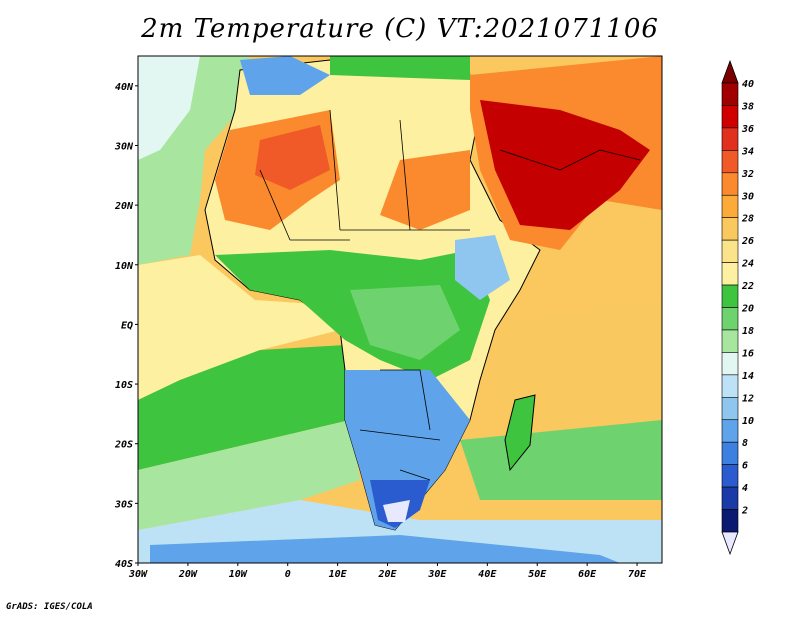 The height and width of the screenshot is (618, 800). Describe the element at coordinates (249, 475) in the screenshot. I see `south-atlantic-light` at that location.